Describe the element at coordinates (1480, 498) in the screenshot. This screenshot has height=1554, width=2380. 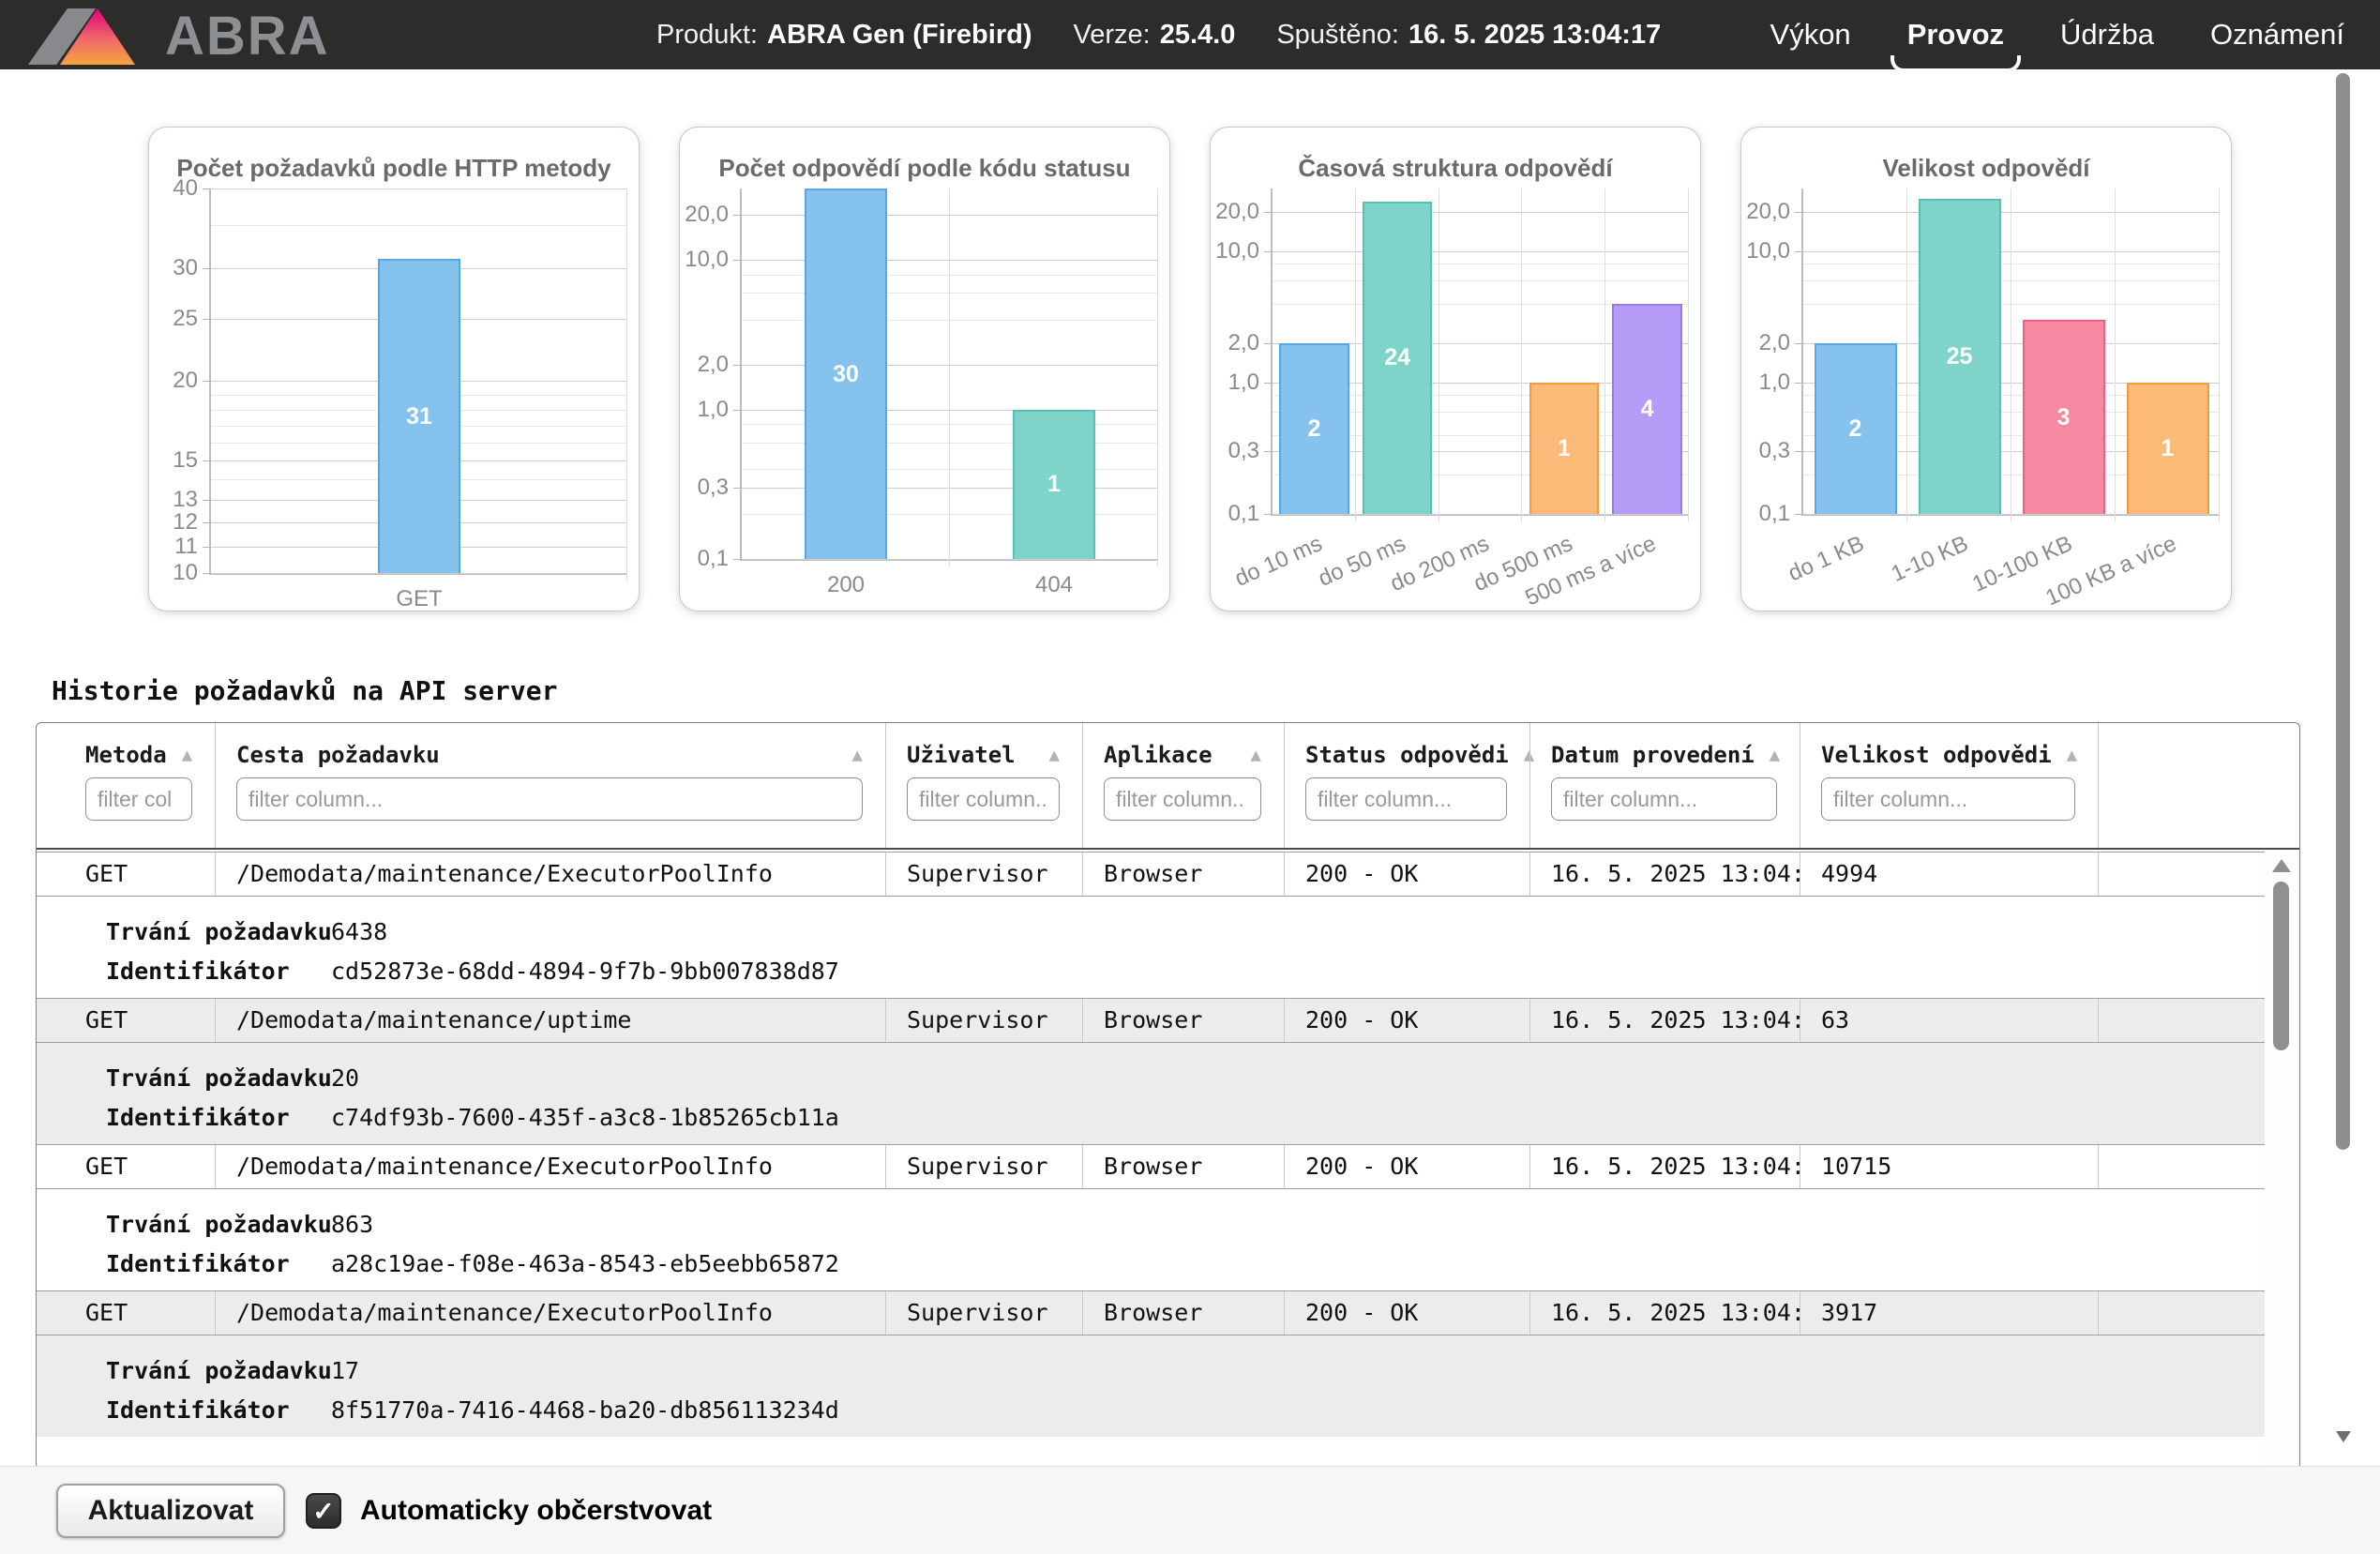
I see `bar-value-label: 0` at that location.